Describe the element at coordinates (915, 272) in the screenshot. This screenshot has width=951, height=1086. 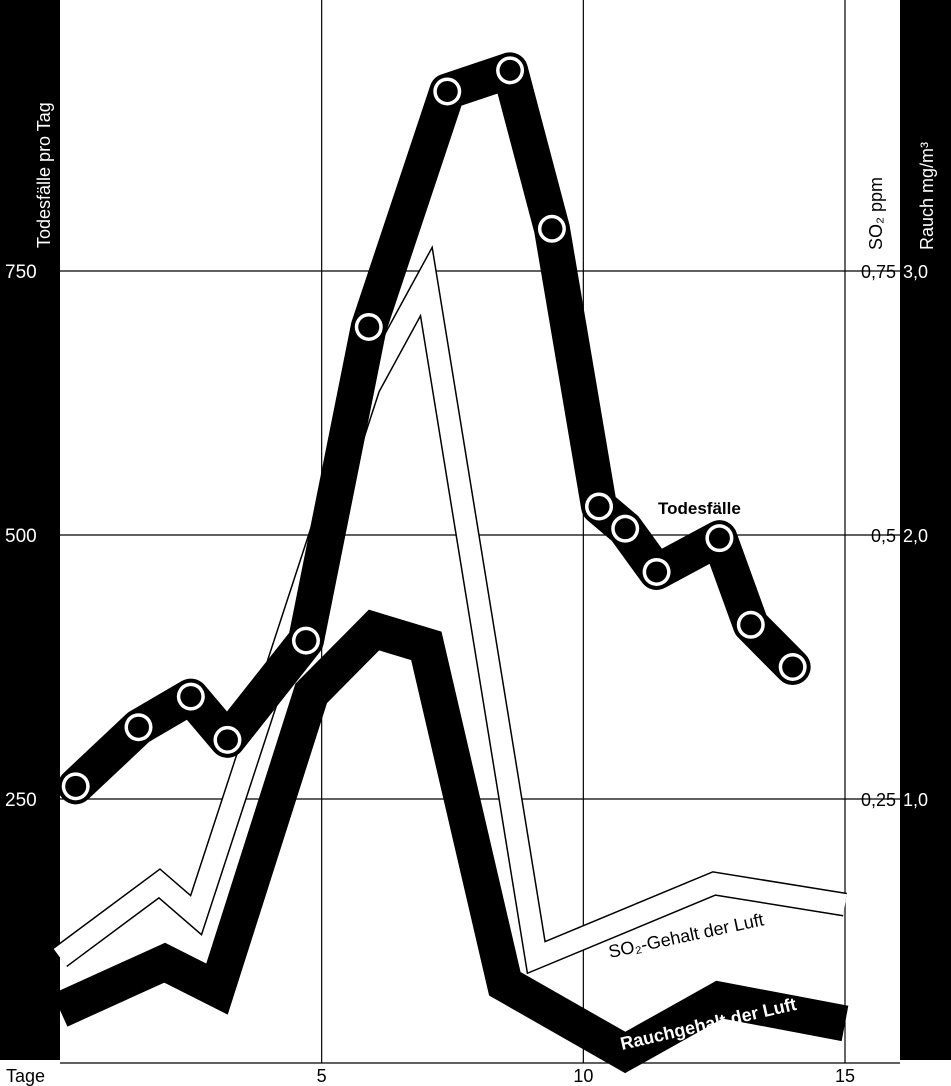
I see `rauch-tick-2: 3,0` at that location.